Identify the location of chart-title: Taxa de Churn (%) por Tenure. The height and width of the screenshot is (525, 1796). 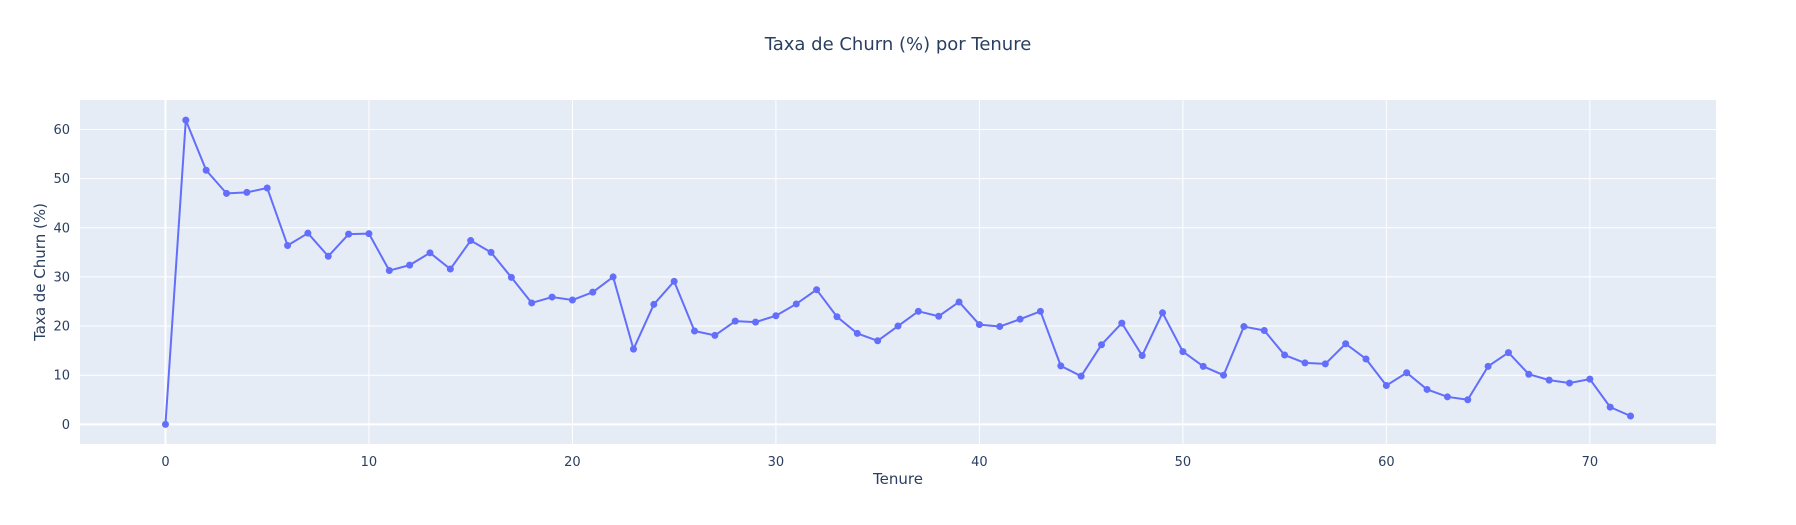
(898, 44).